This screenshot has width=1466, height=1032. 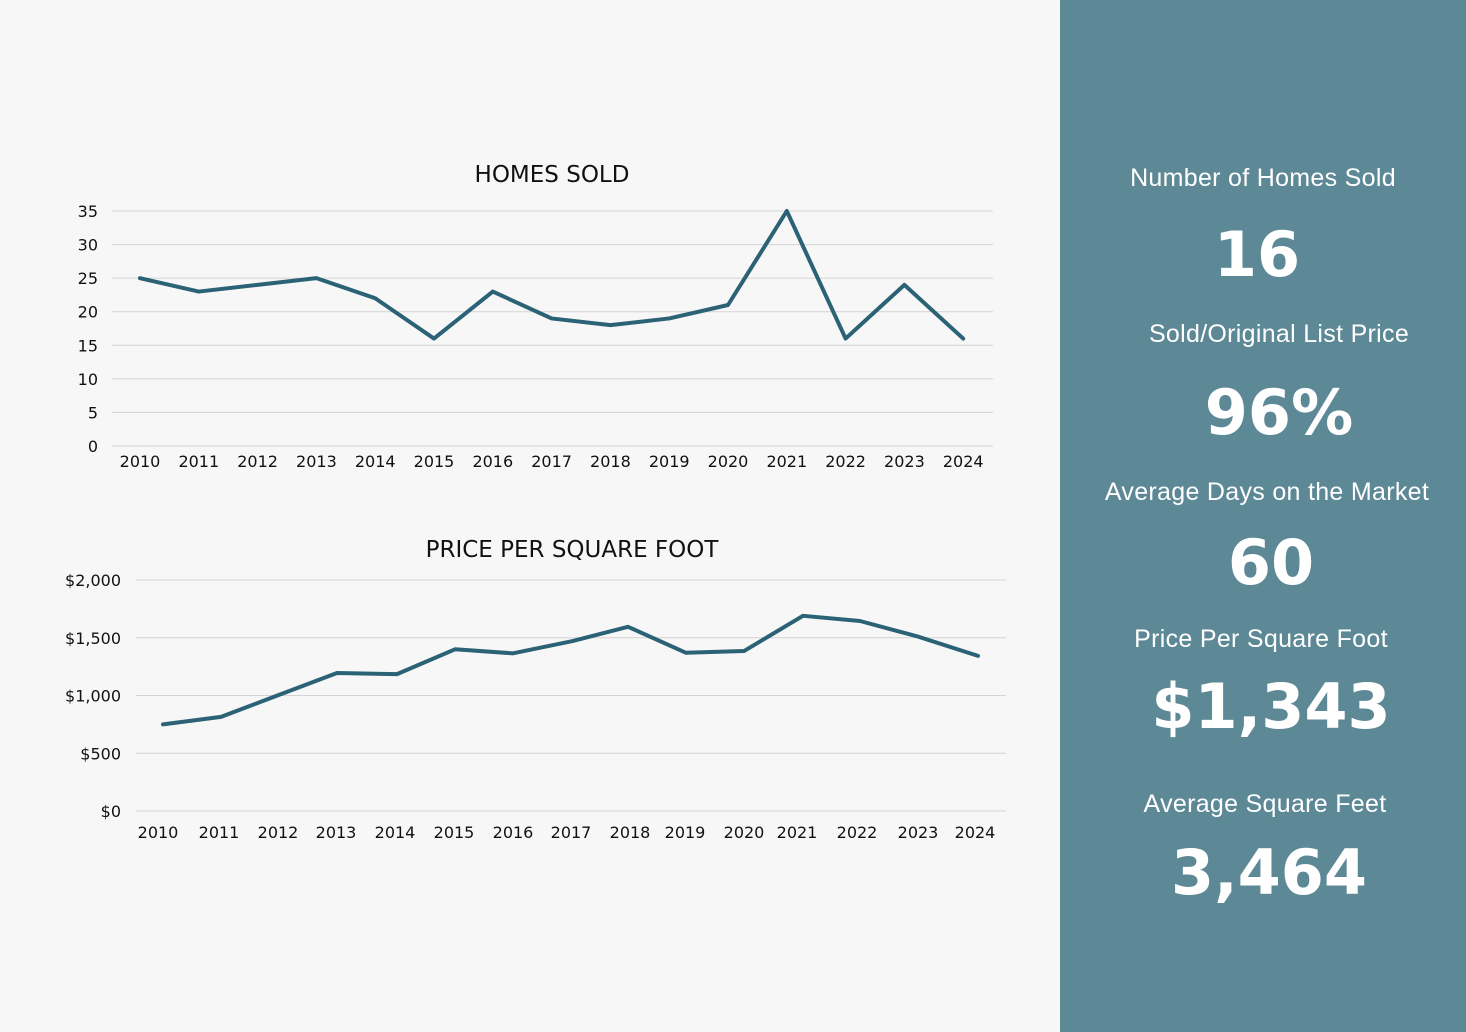 I want to click on y-tick-label: 10, so click(x=88, y=379).